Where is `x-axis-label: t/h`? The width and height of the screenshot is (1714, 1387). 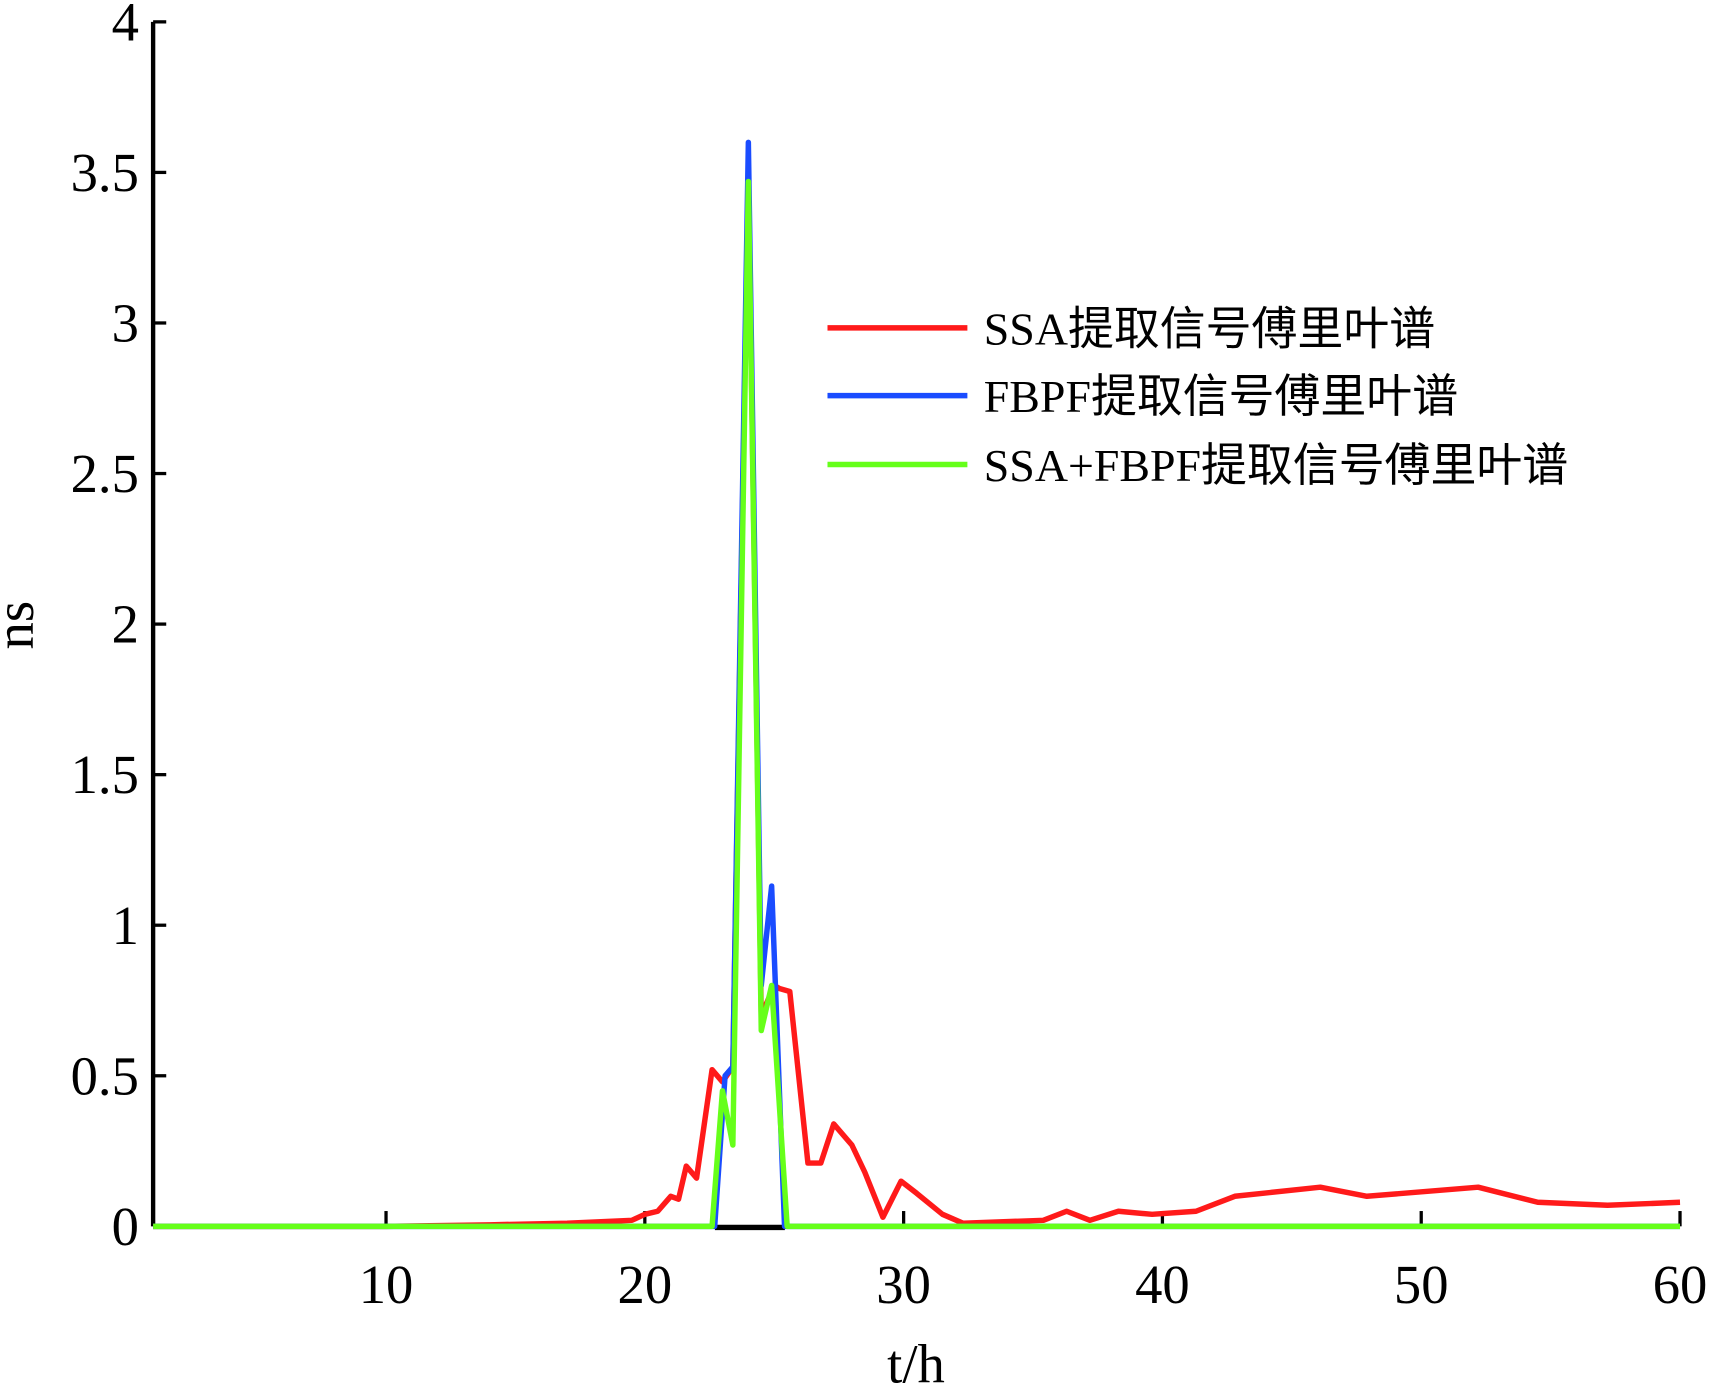
x-axis-label: t/h is located at coordinates (916, 1360).